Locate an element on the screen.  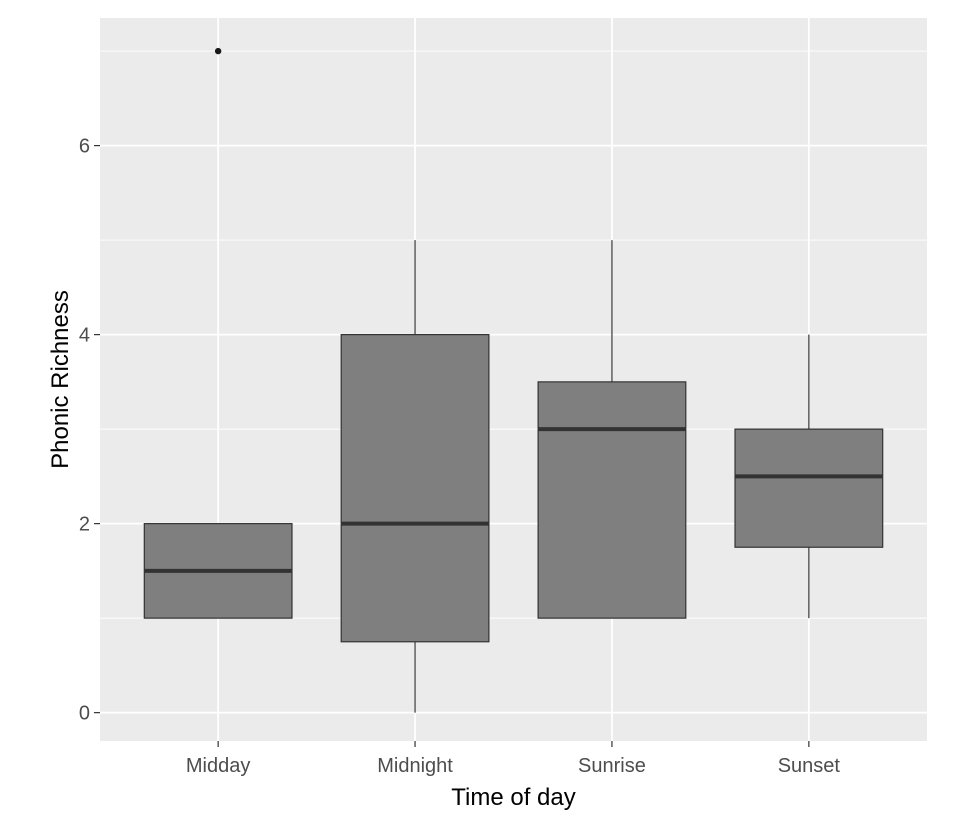
x-tick-label: Midday is located at coordinates (218, 766).